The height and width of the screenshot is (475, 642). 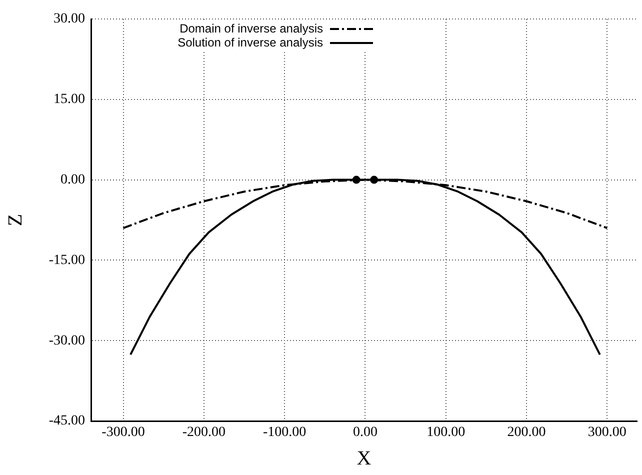 What do you see at coordinates (66, 260) in the screenshot?
I see `y-tick-label: -15.00` at bounding box center [66, 260].